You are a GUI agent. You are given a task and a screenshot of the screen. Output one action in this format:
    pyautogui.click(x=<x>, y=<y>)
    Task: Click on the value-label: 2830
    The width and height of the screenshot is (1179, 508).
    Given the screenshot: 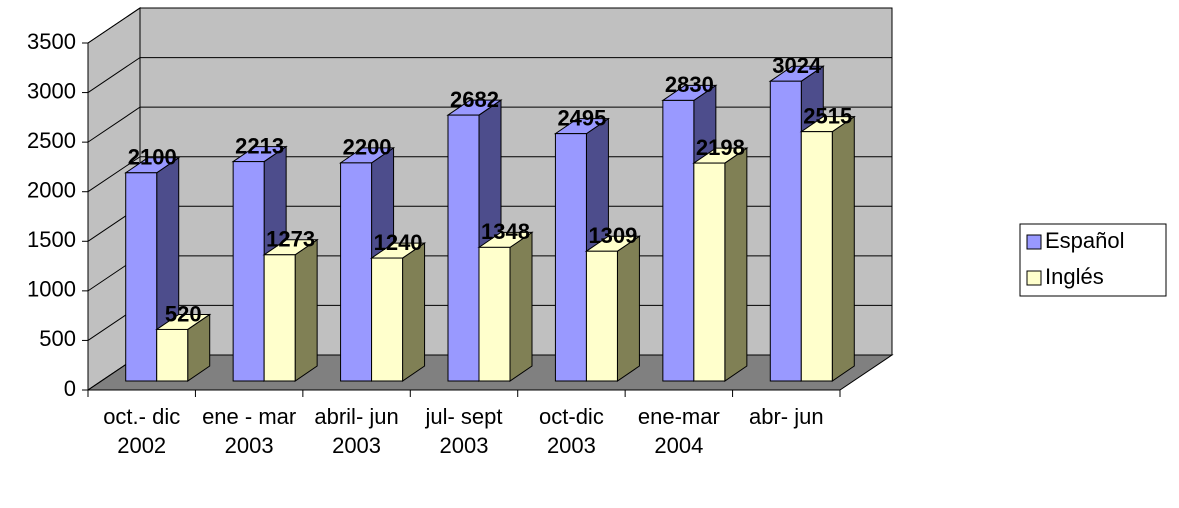 What is the action you would take?
    pyautogui.click(x=689, y=84)
    